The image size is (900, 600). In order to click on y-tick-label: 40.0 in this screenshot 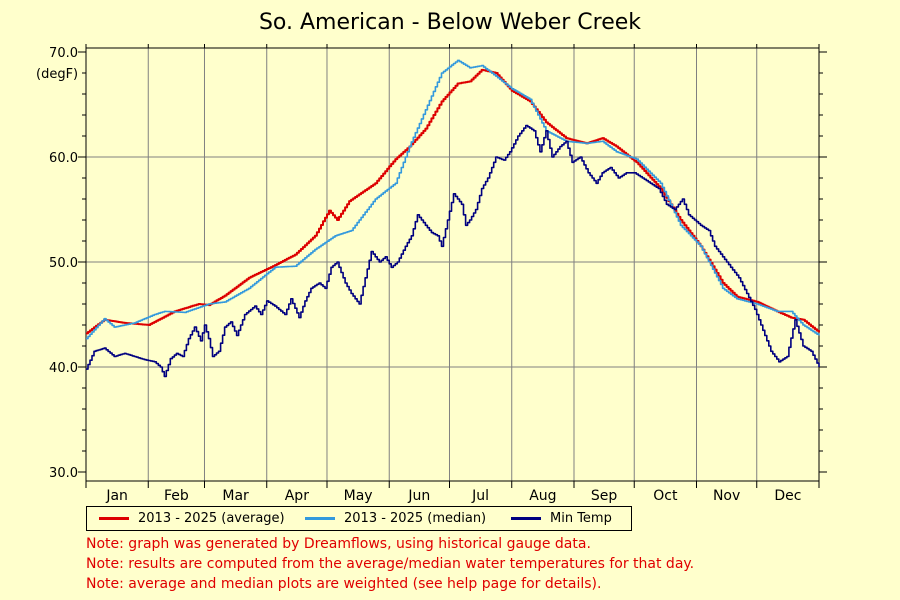, I will do `click(63, 368)`.